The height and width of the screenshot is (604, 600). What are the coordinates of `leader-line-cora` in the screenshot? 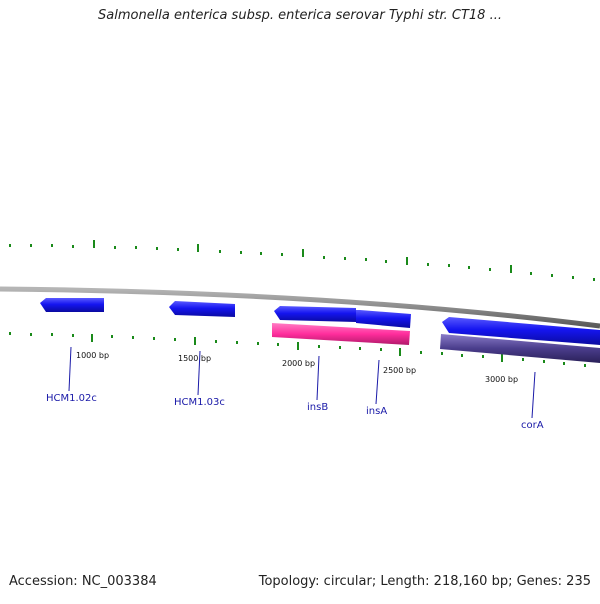 It's located at (533, 395).